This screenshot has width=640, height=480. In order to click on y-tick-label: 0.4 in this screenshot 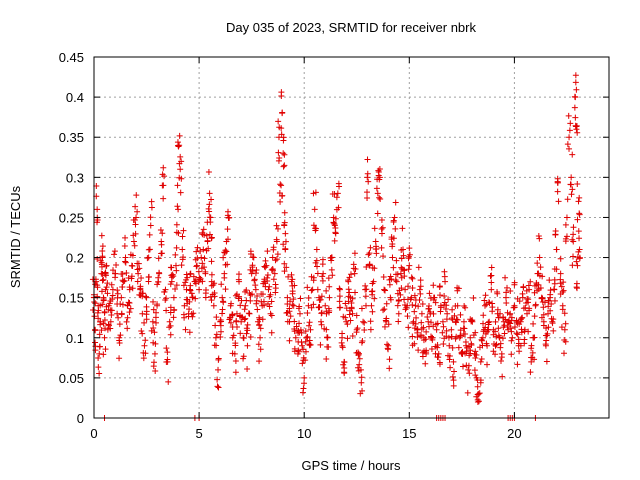, I will do `click(75, 97)`.